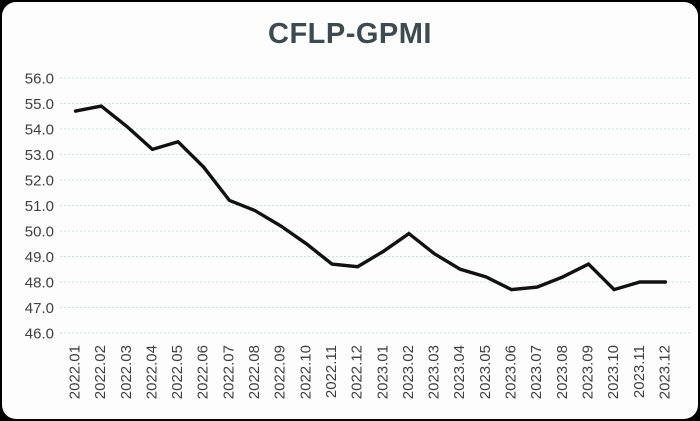 The height and width of the screenshot is (421, 700). What do you see at coordinates (39, 257) in the screenshot?
I see `y-tick-label: 49.0` at bounding box center [39, 257].